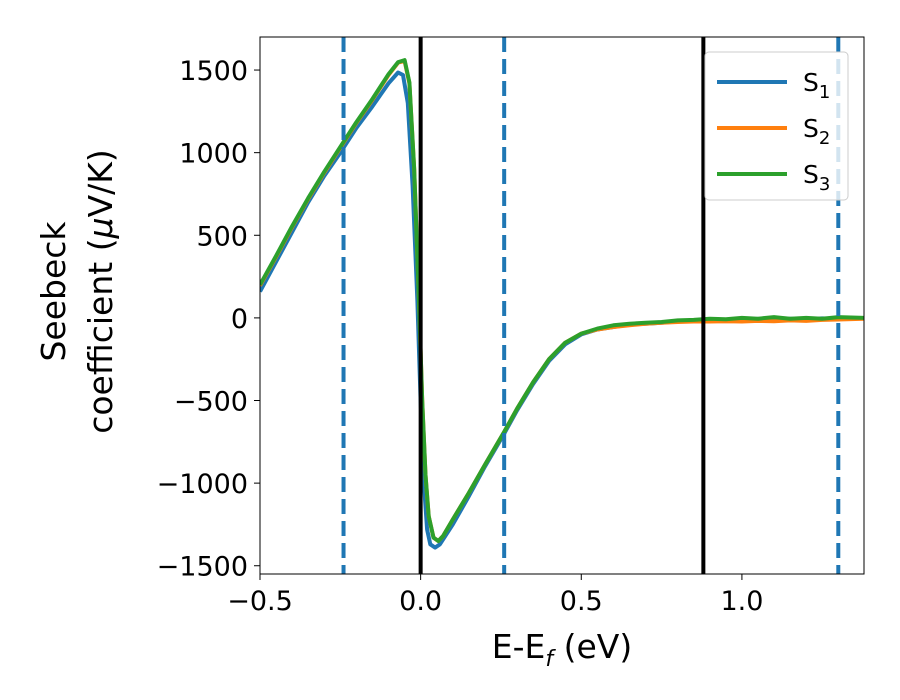  Describe the element at coordinates (100, 291) in the screenshot. I see `svg-text: coefficient (μV/K)` at that location.